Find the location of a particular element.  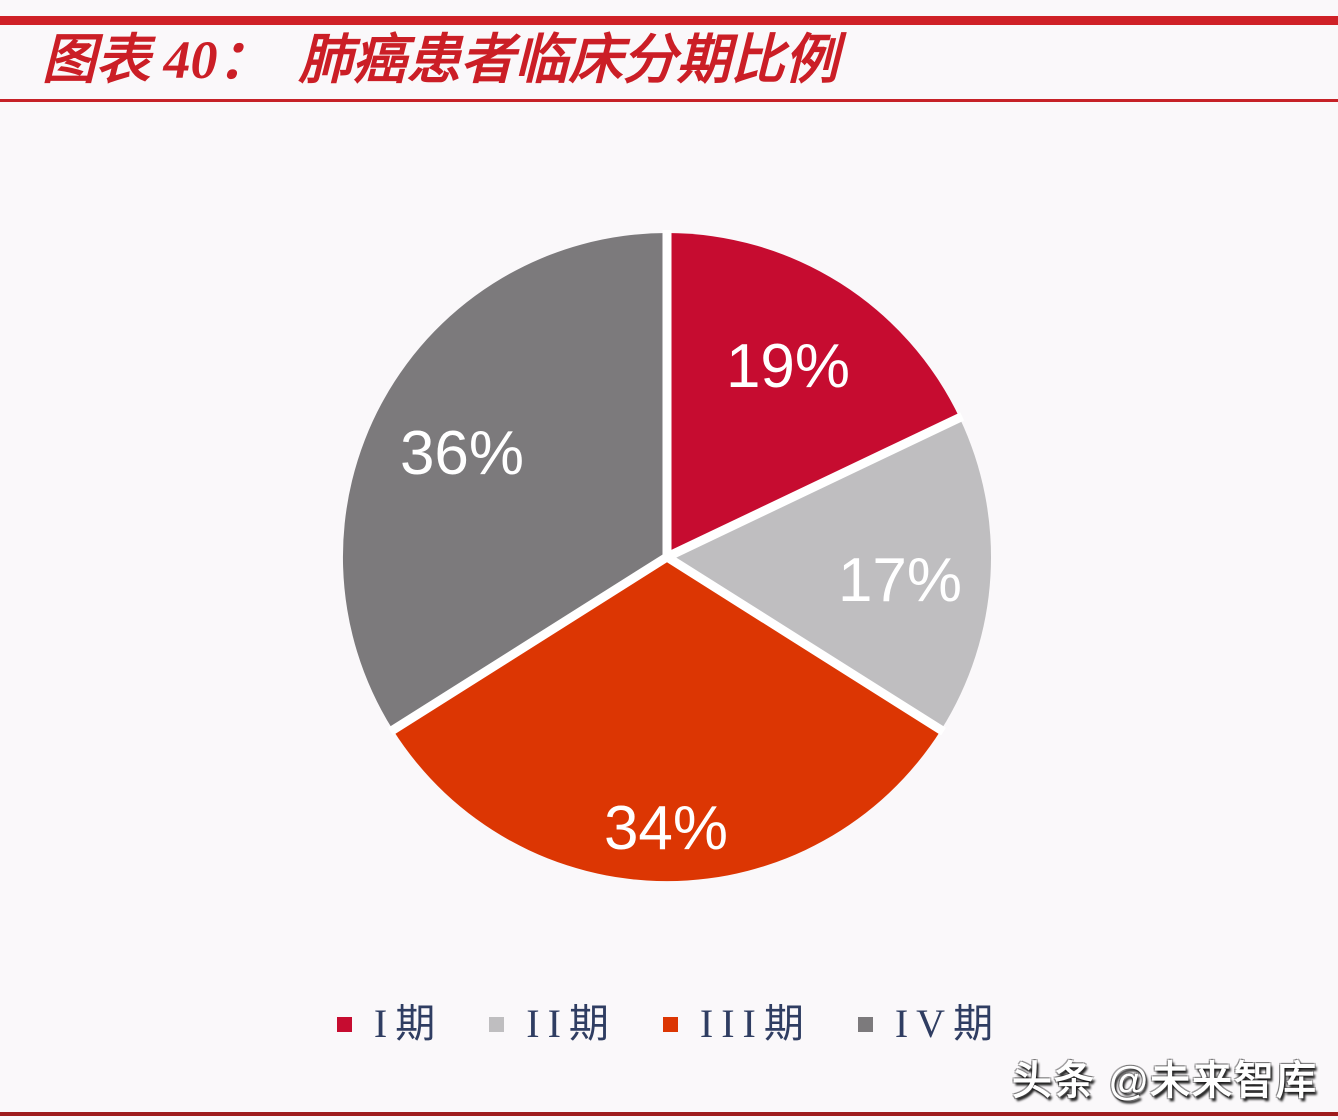

watermark: 头条 @未来智库 is located at coordinates (1164, 1081).